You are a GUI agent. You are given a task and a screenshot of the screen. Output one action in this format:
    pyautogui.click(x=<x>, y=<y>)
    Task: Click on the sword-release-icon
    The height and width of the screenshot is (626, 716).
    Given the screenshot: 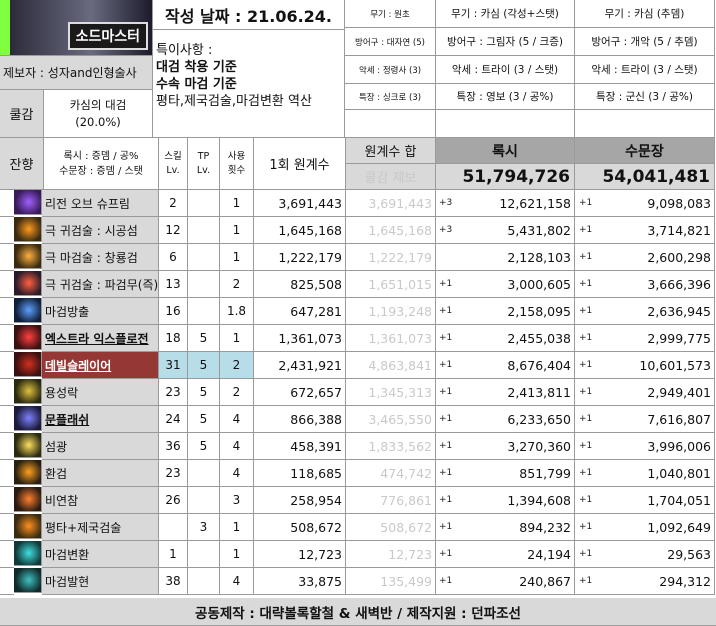 What is the action you would take?
    pyautogui.click(x=28, y=310)
    